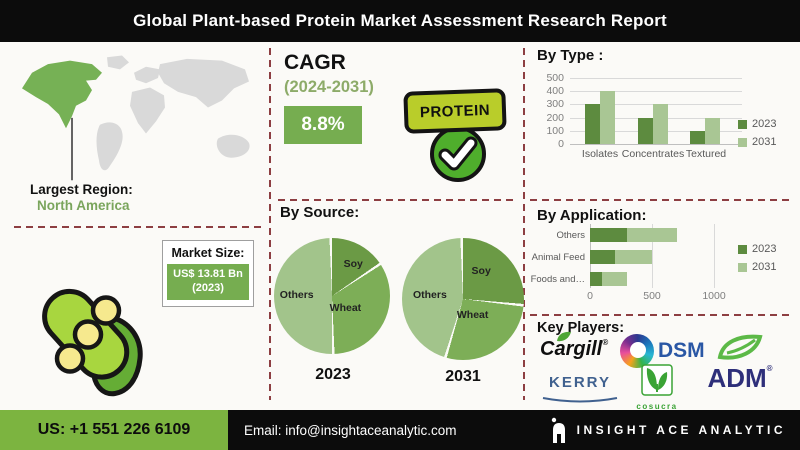  What do you see at coordinates (757, 142) in the screenshot?
I see `legend-by-type-2031: 2031` at bounding box center [757, 142].